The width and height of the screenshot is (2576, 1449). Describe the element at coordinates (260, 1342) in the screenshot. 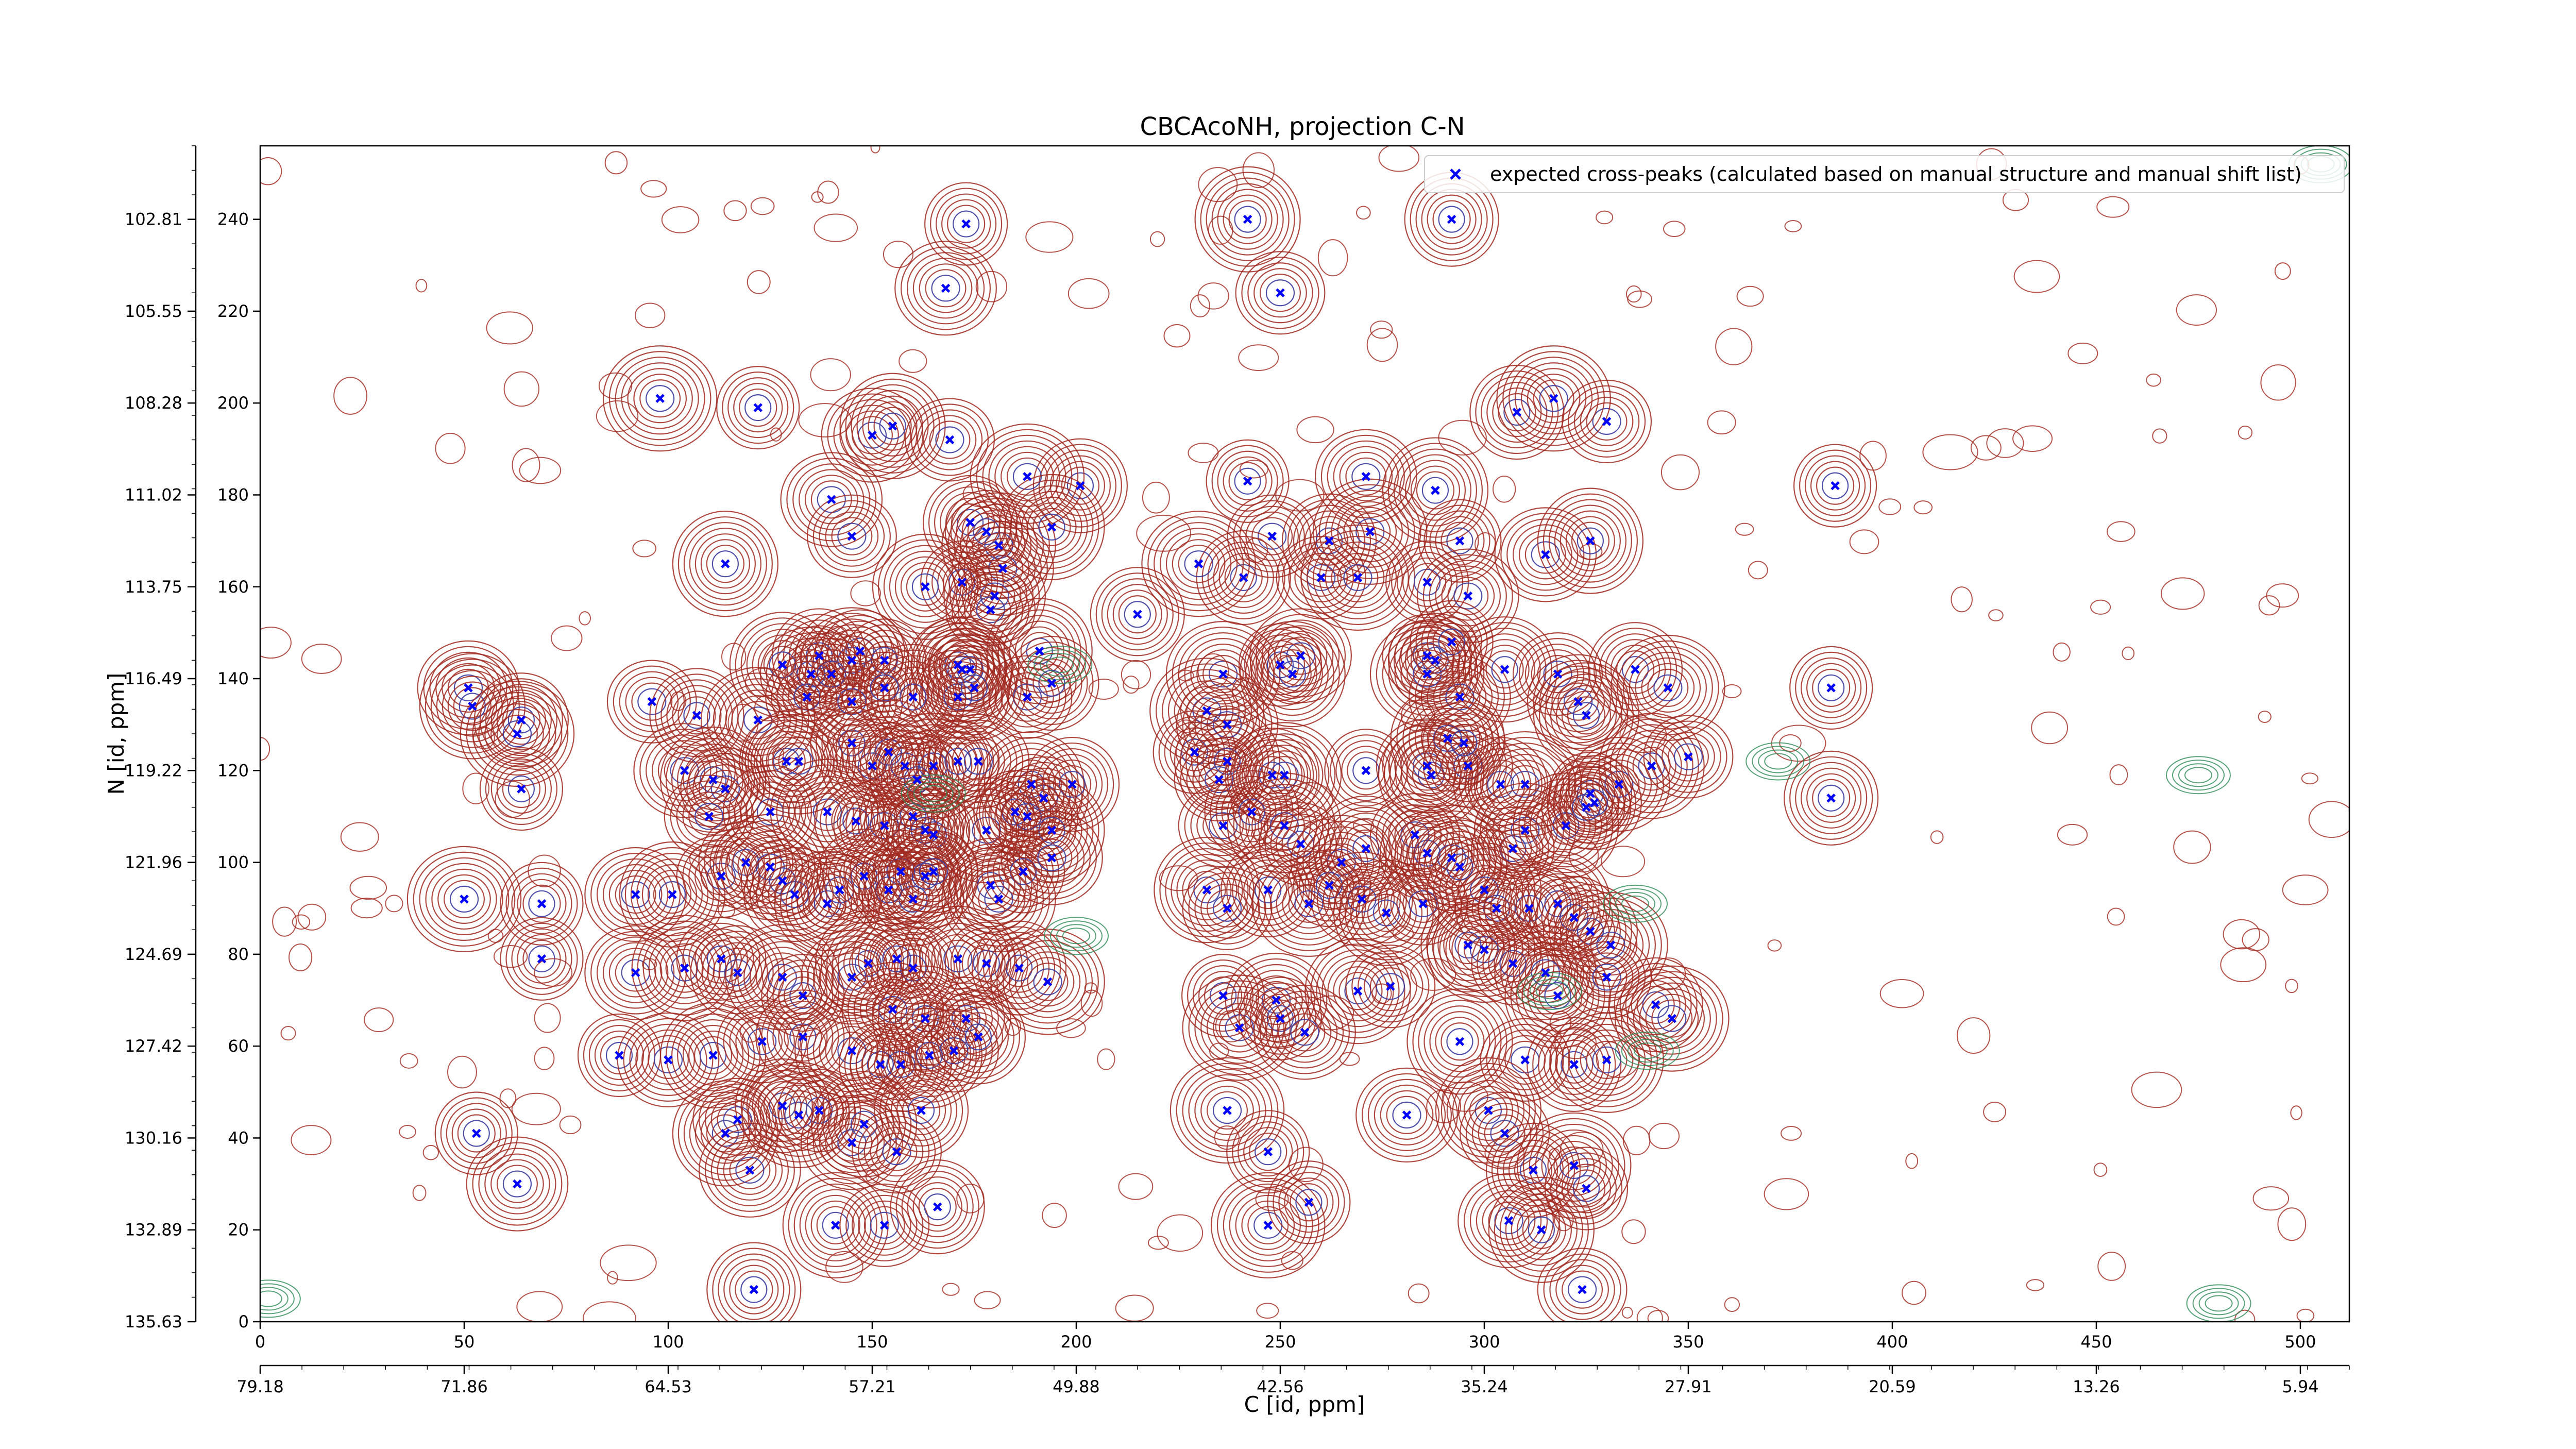

I see `x-tick-label: 0` at that location.